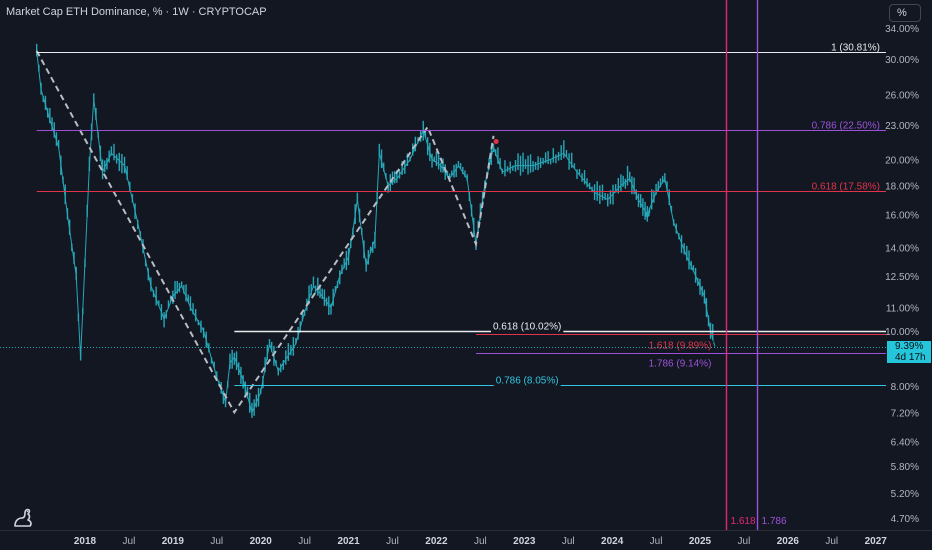 This screenshot has width=932, height=550. What do you see at coordinates (876, 541) in the screenshot?
I see `time-axis-tick-label: 2027` at bounding box center [876, 541].